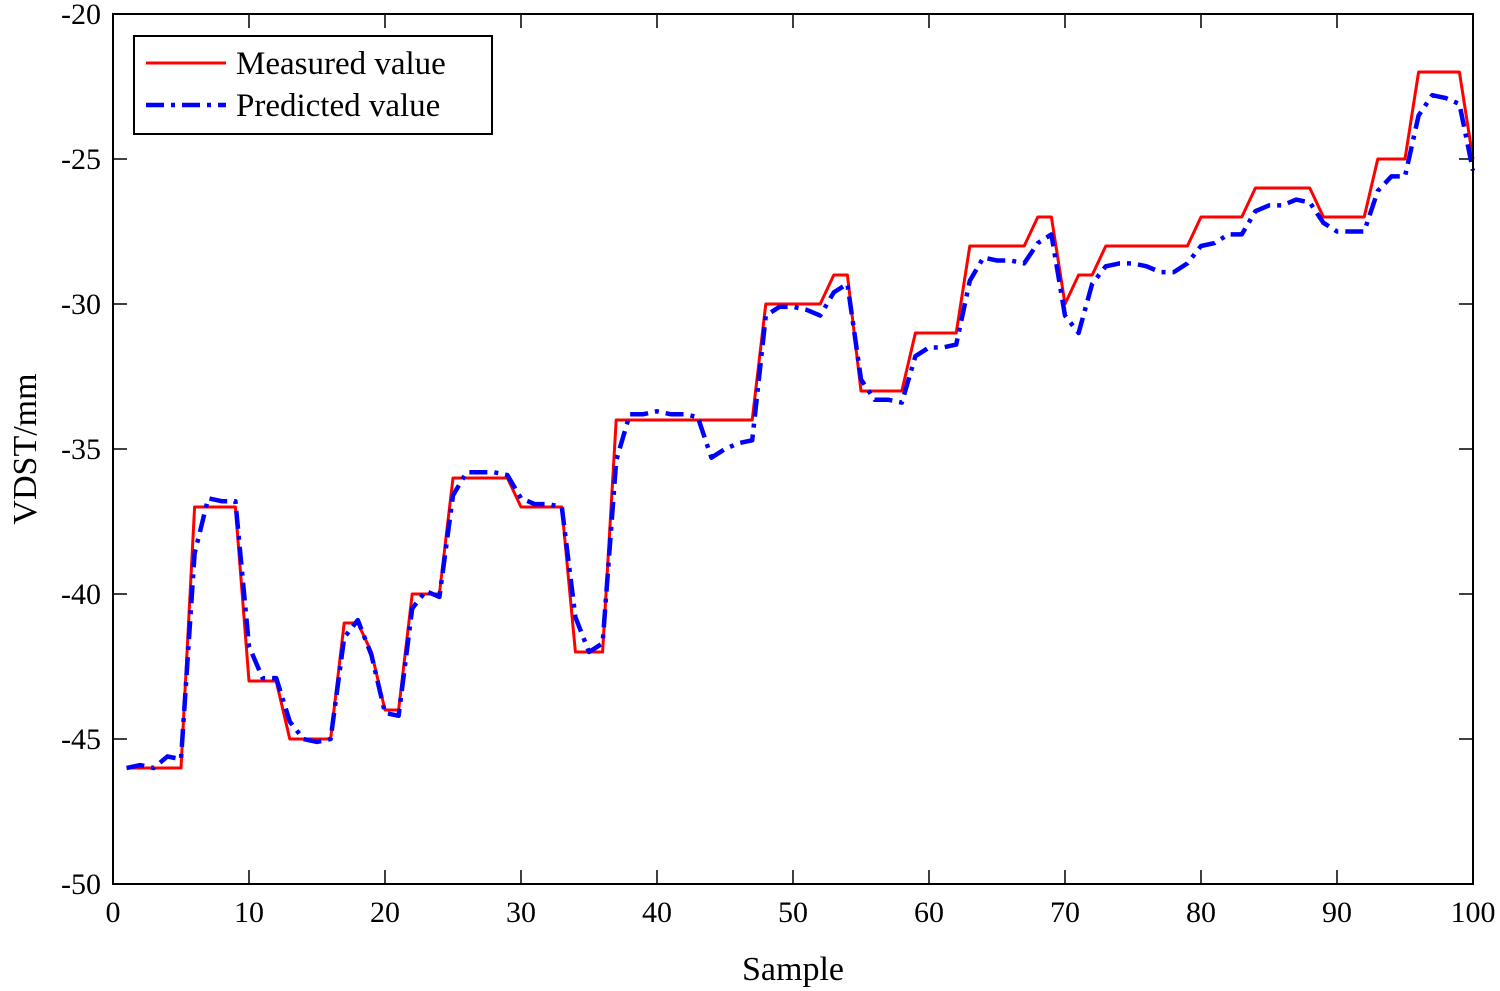 Image resolution: width=1500 pixels, height=991 pixels. I want to click on y-tick-label: -30, so click(81, 304).